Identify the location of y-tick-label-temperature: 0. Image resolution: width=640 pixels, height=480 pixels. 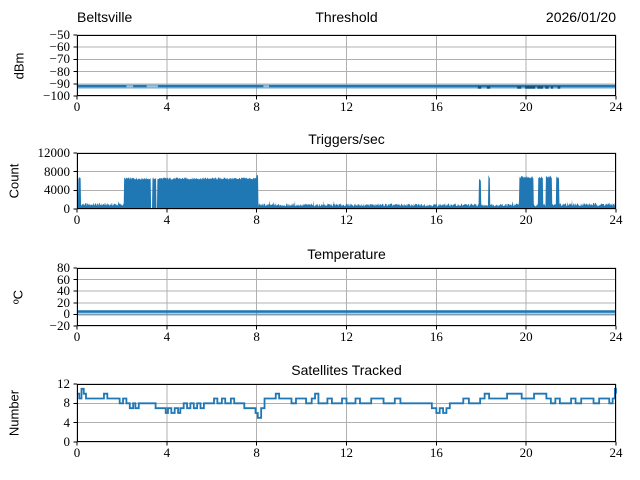
(67, 314).